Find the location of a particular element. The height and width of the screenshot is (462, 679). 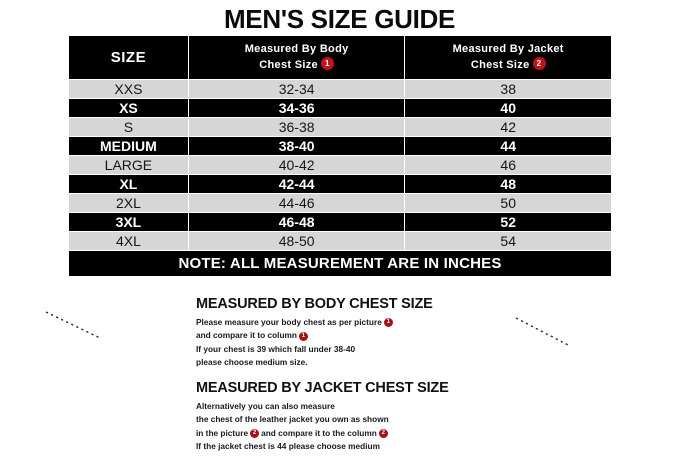

size-cell: 2XL is located at coordinates (128, 203).